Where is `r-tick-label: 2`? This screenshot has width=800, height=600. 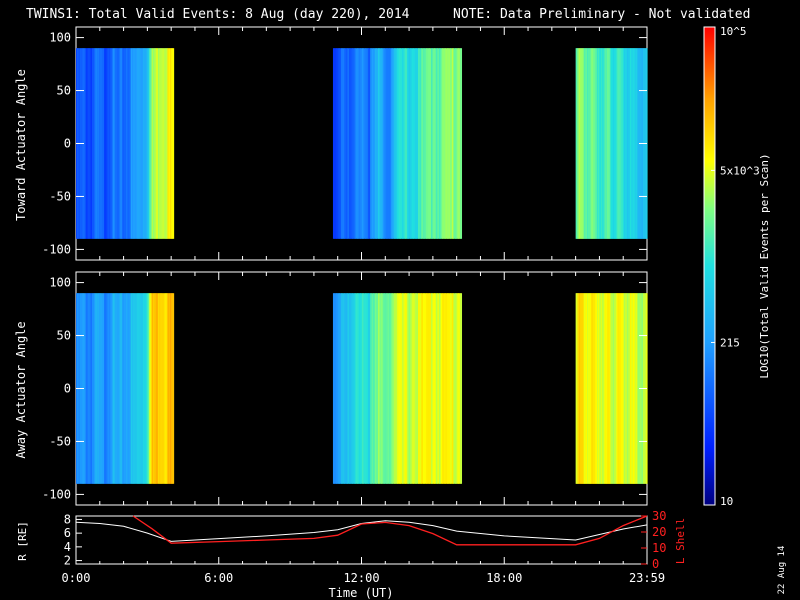 r-tick-label: 2 is located at coordinates (67, 561).